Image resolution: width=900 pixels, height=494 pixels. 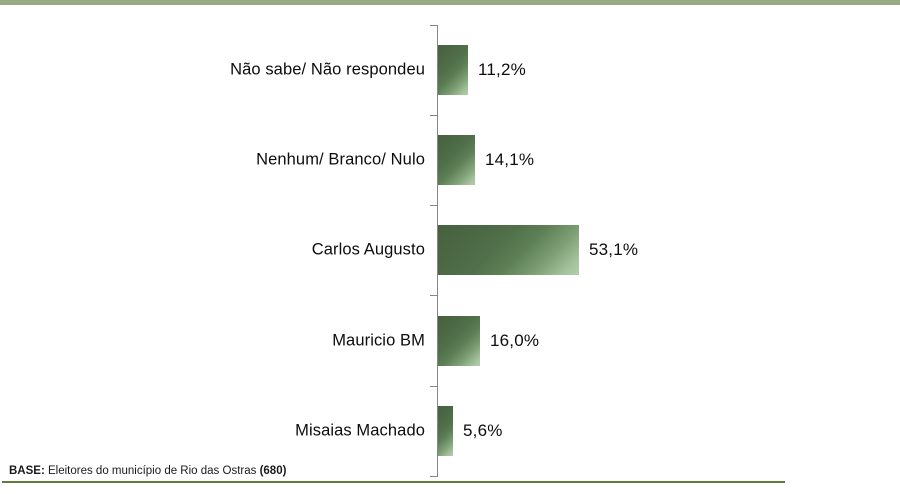 I want to click on bar-value-label: 14,1%, so click(x=510, y=159).